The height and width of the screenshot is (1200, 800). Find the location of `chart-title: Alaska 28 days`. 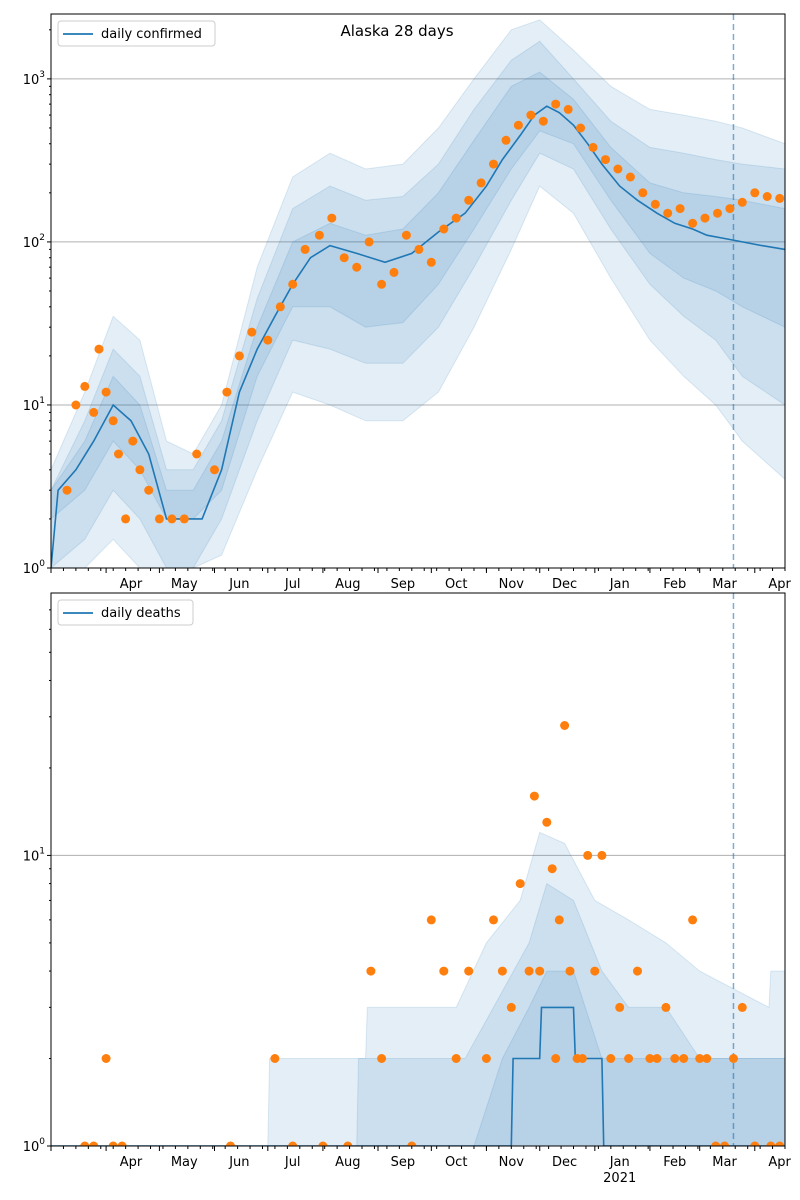

chart-title: Alaska 28 days is located at coordinates (396, 31).